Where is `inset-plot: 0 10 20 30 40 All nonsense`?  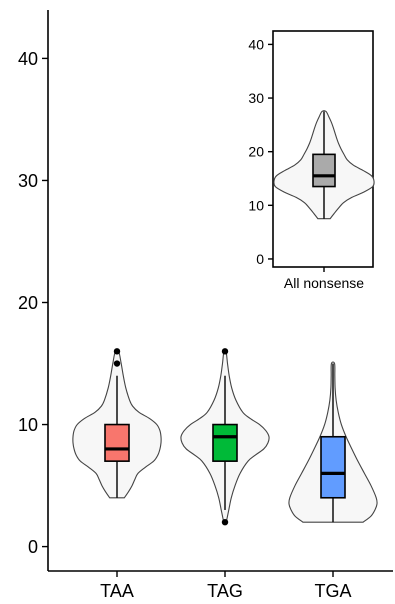 inset-plot: 0 10 20 30 40 All nonsense is located at coordinates (311, 160).